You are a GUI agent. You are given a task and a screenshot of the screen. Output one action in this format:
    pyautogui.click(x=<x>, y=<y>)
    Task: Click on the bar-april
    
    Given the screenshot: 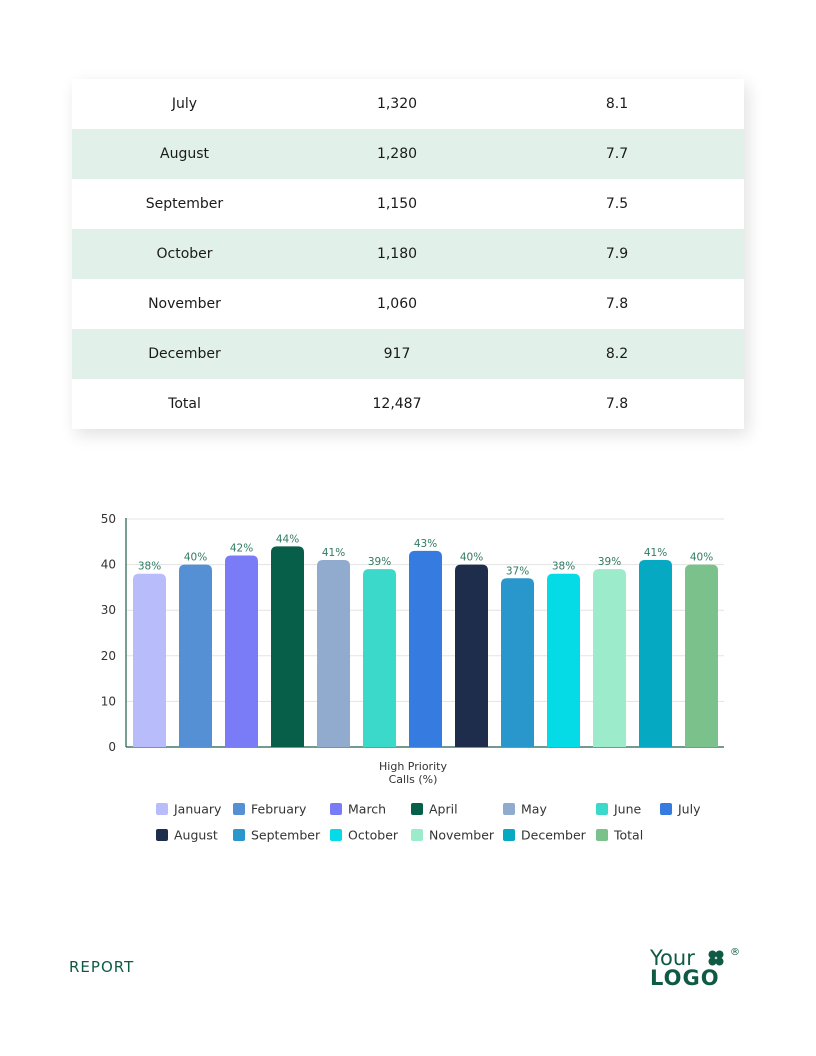 What is the action you would take?
    pyautogui.click(x=287, y=646)
    